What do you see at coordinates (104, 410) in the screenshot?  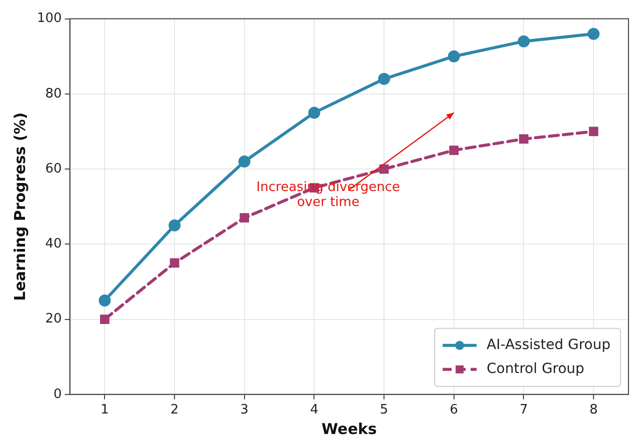 I see `x-tick-label: 1` at bounding box center [104, 410].